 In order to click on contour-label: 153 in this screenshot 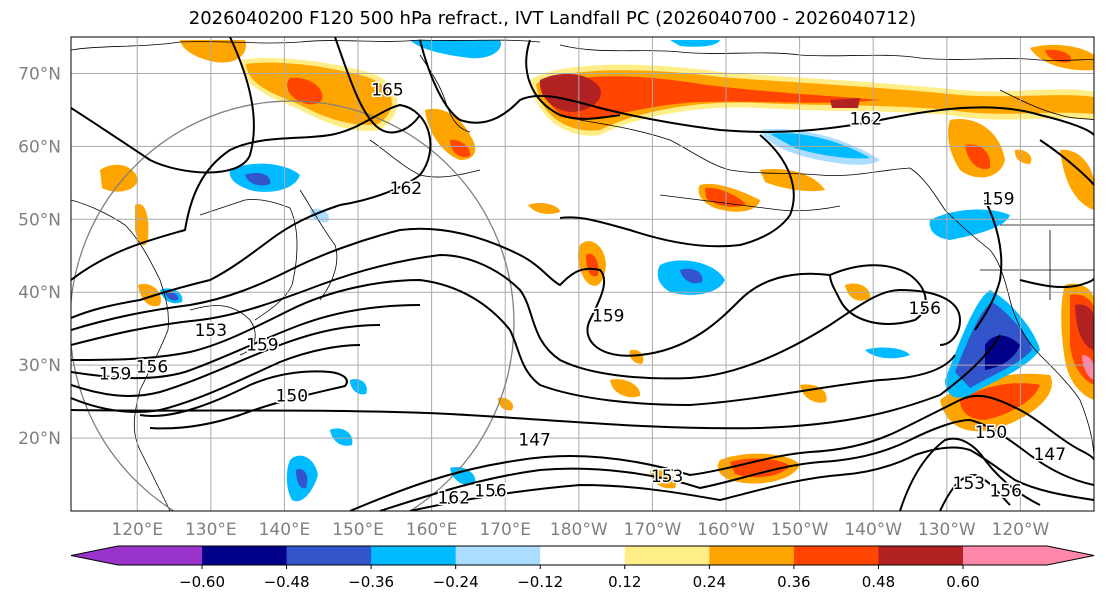, I will do `click(211, 331)`.